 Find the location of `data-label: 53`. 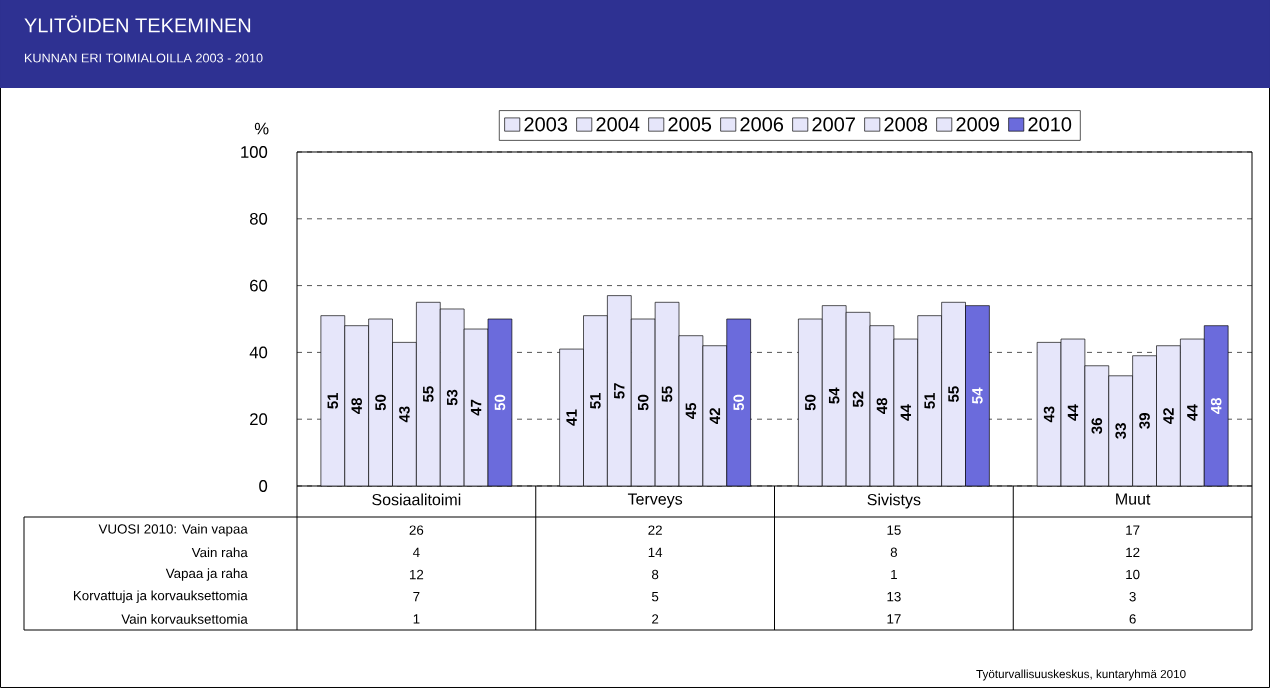

data-label: 53 is located at coordinates (452, 397).